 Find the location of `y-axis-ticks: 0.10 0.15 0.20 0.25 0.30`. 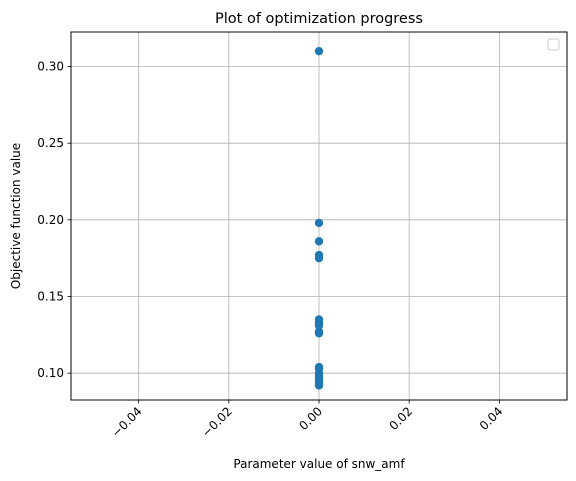

y-axis-ticks: 0.10 0.15 0.20 0.25 0.30 is located at coordinates (54, 220).